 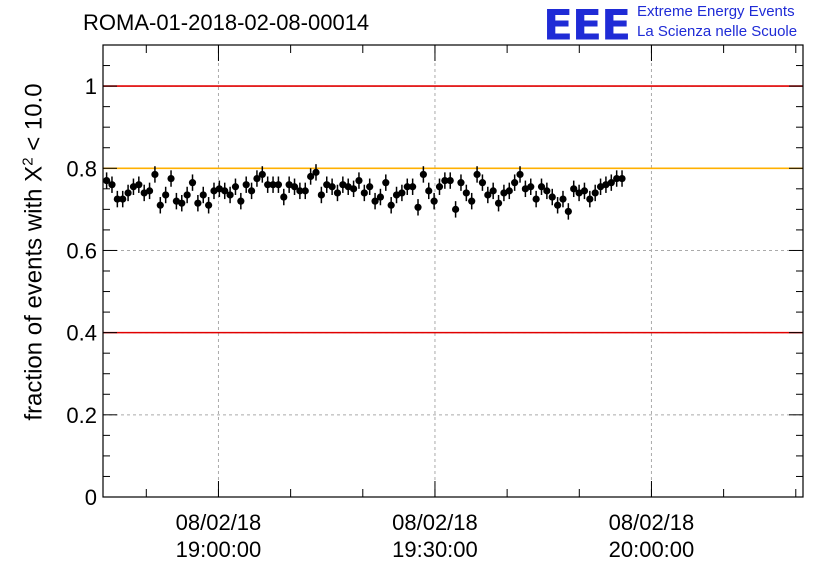 What do you see at coordinates (91, 497) in the screenshot?
I see `y-tick-label: 0` at bounding box center [91, 497].